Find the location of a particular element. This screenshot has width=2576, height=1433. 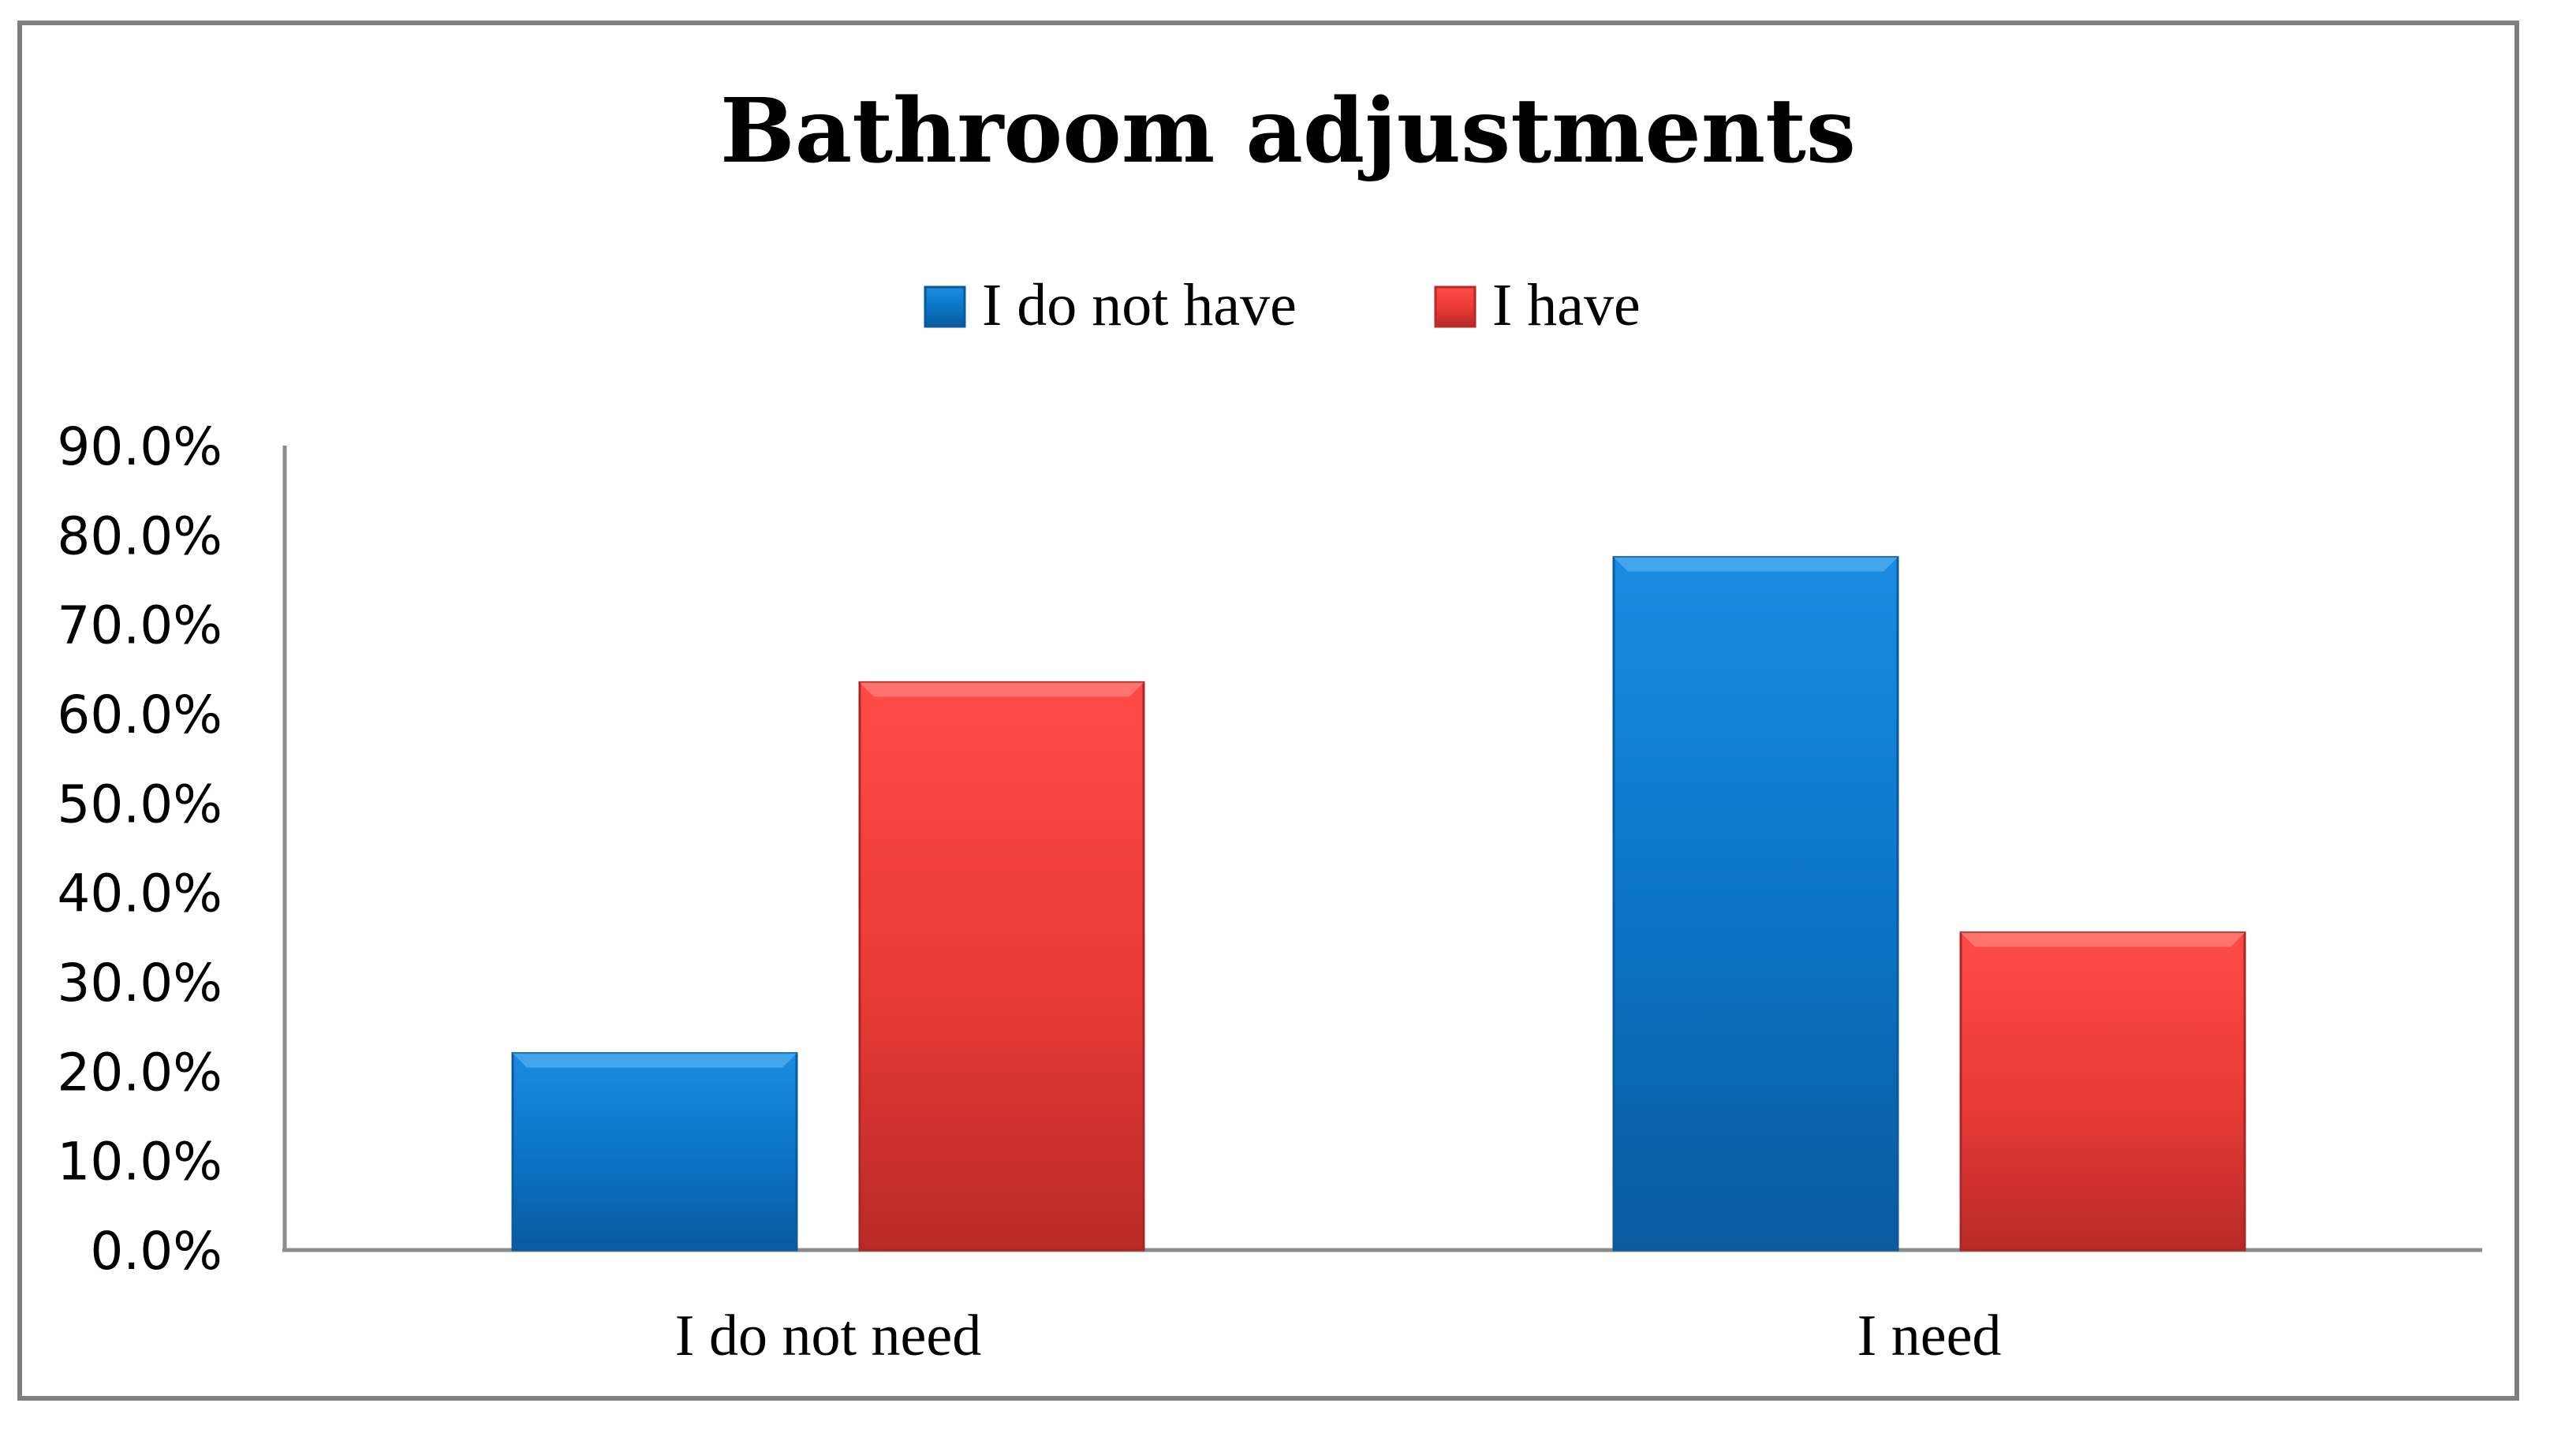

y-tick-label: 80.0% is located at coordinates (139, 536).